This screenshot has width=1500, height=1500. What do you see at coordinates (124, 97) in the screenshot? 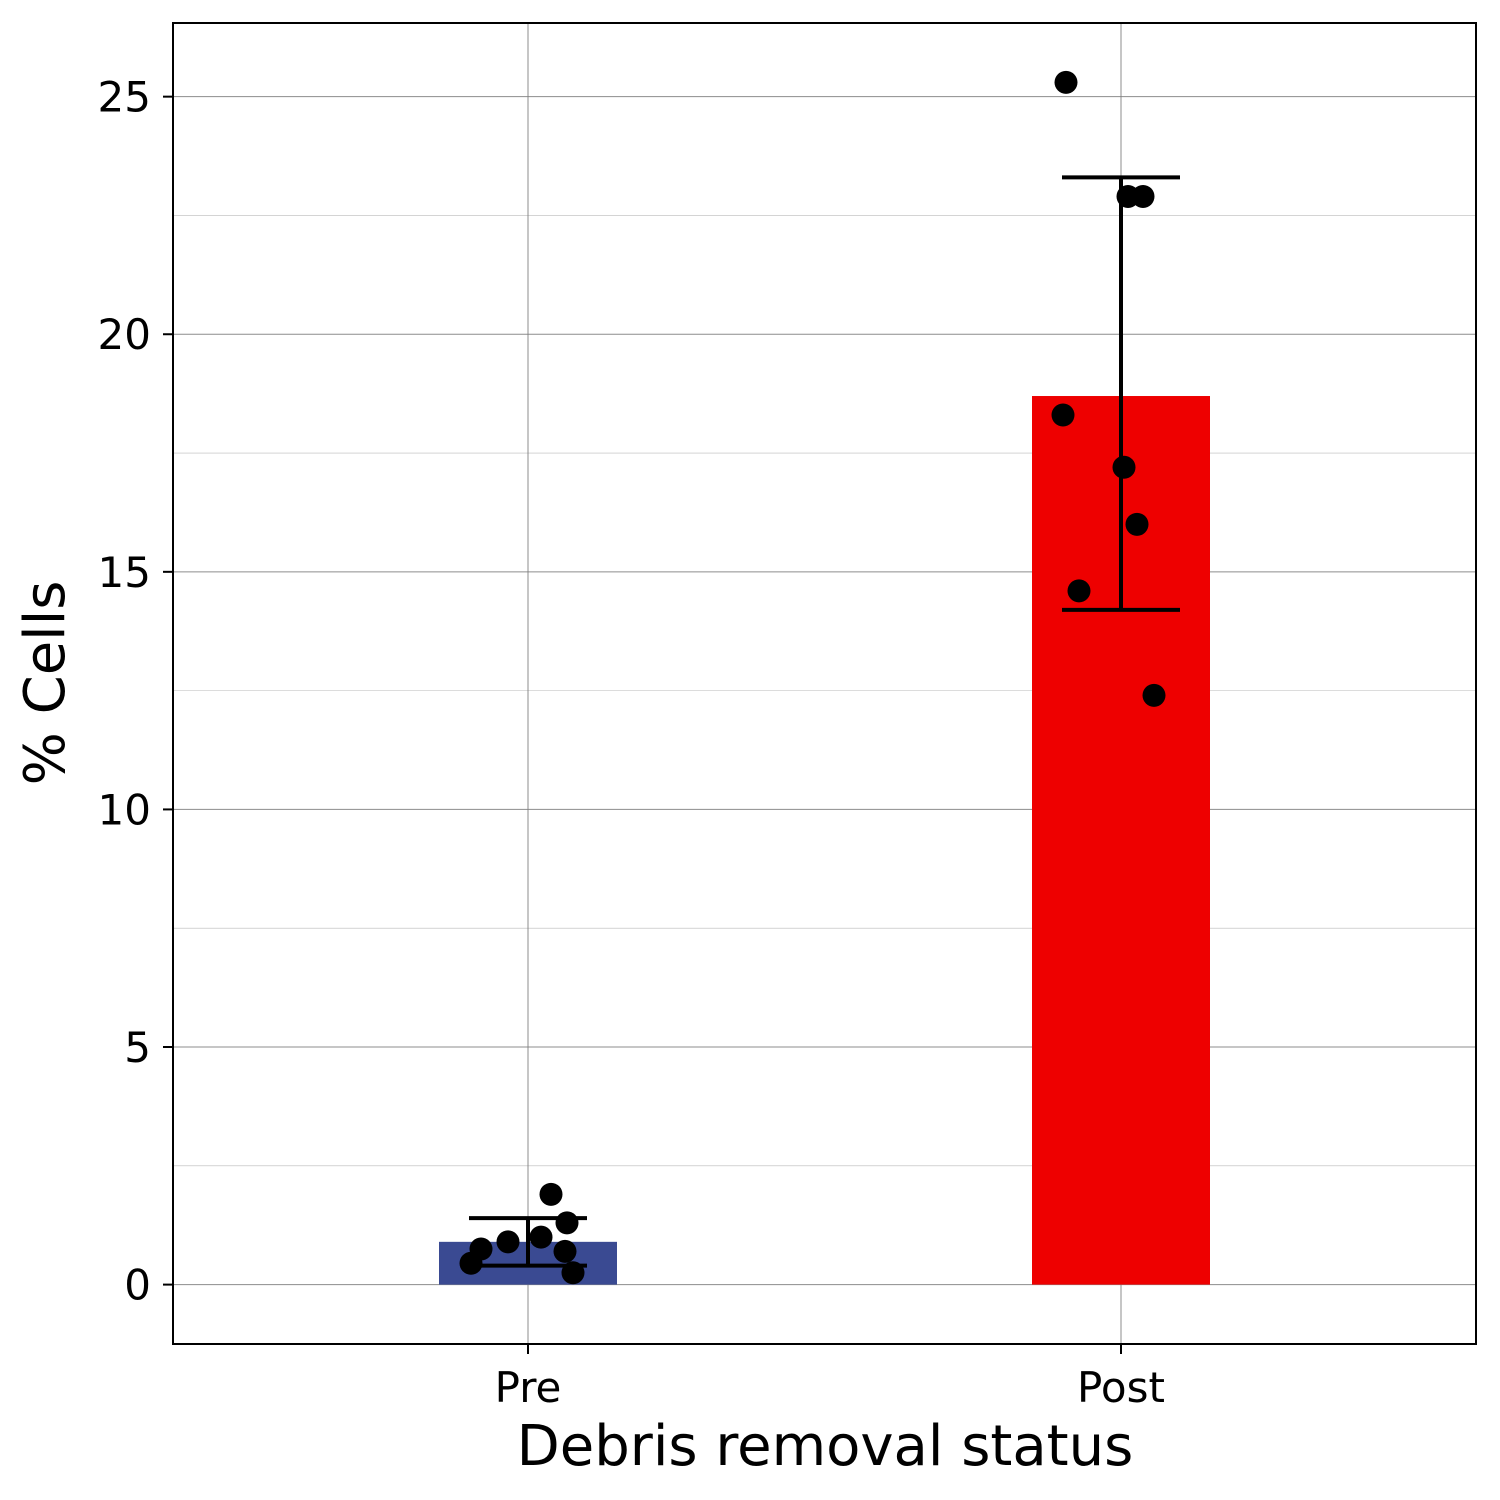
I see `y-tick-label: 25` at bounding box center [124, 97].